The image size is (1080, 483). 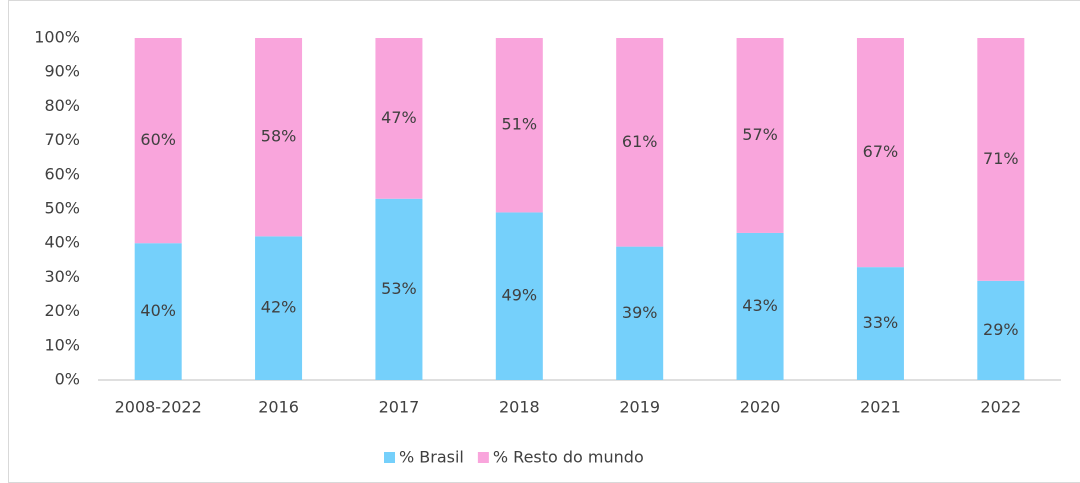 I want to click on data-label: 47%, so click(x=399, y=117).